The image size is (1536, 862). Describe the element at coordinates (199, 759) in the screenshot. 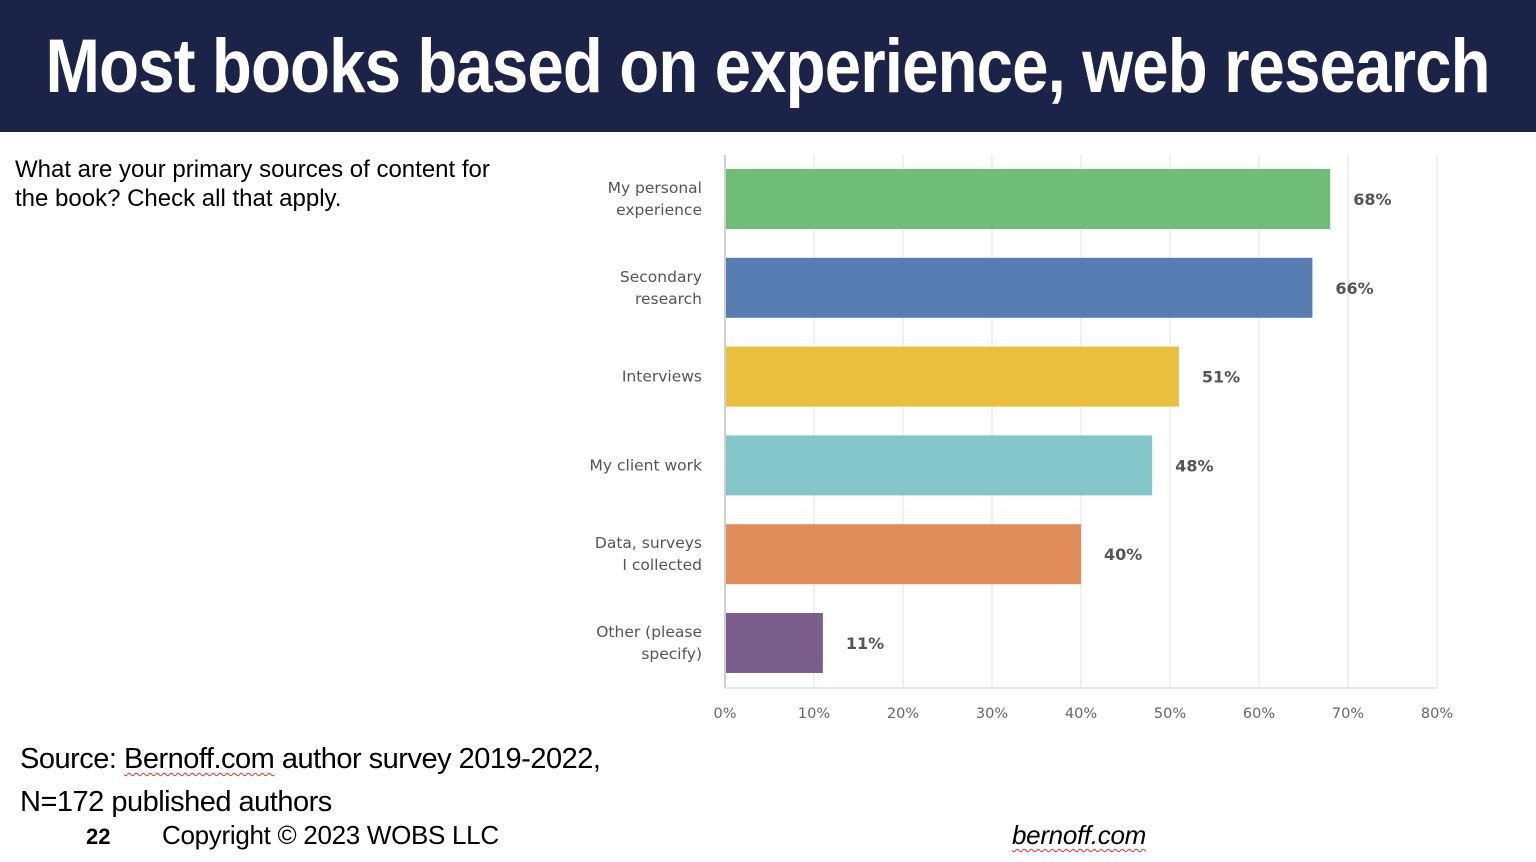

I see `source-link: Bernoff.com` at that location.